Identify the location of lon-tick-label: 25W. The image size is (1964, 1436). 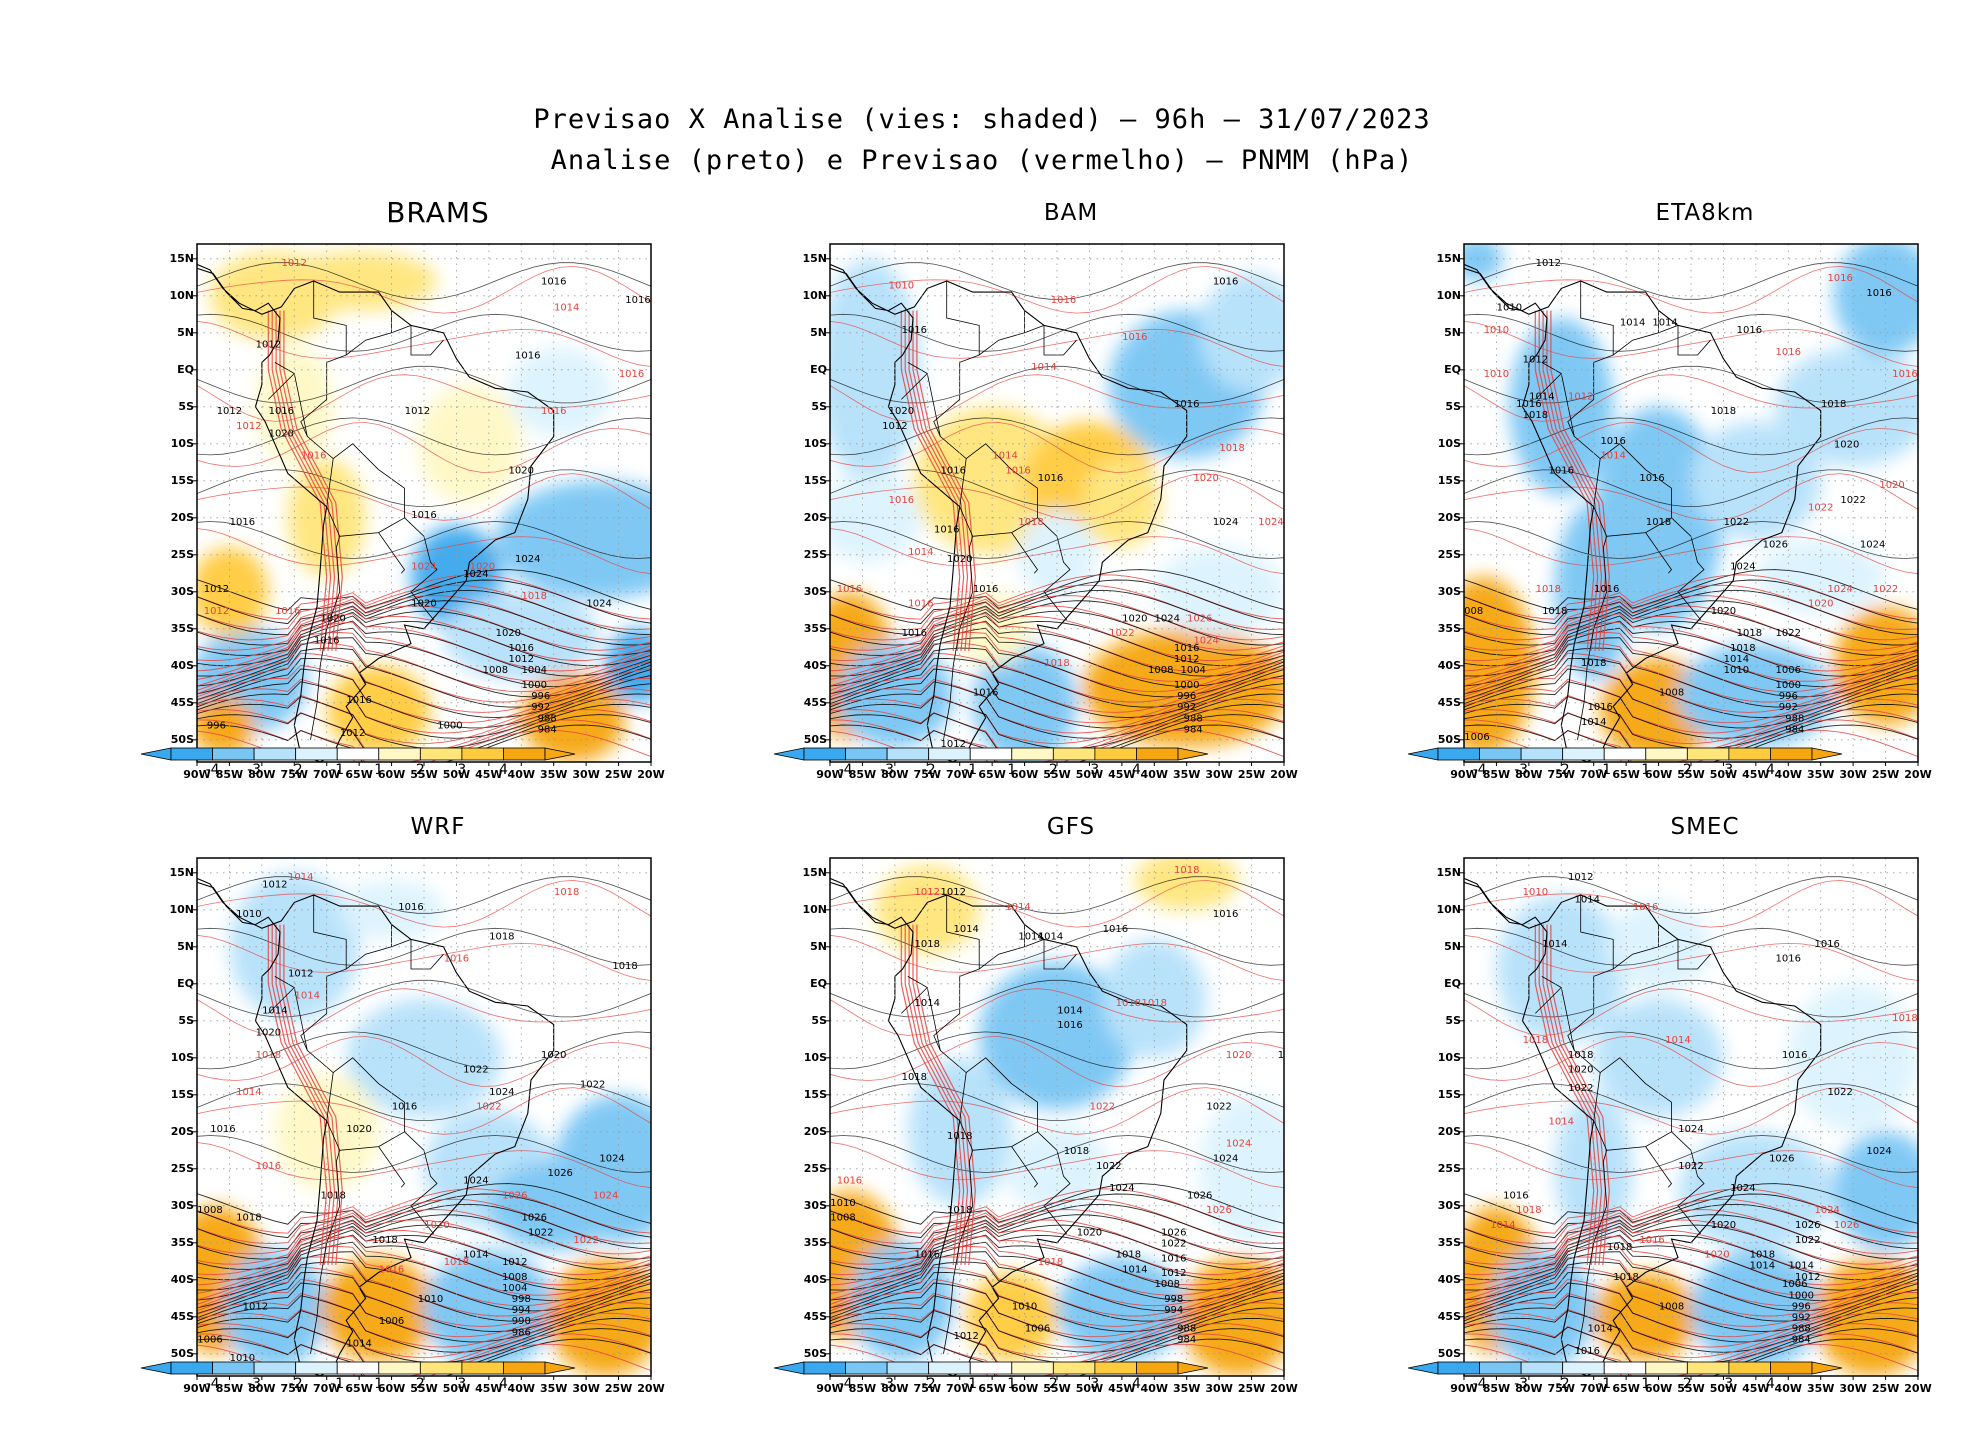
(618, 1388).